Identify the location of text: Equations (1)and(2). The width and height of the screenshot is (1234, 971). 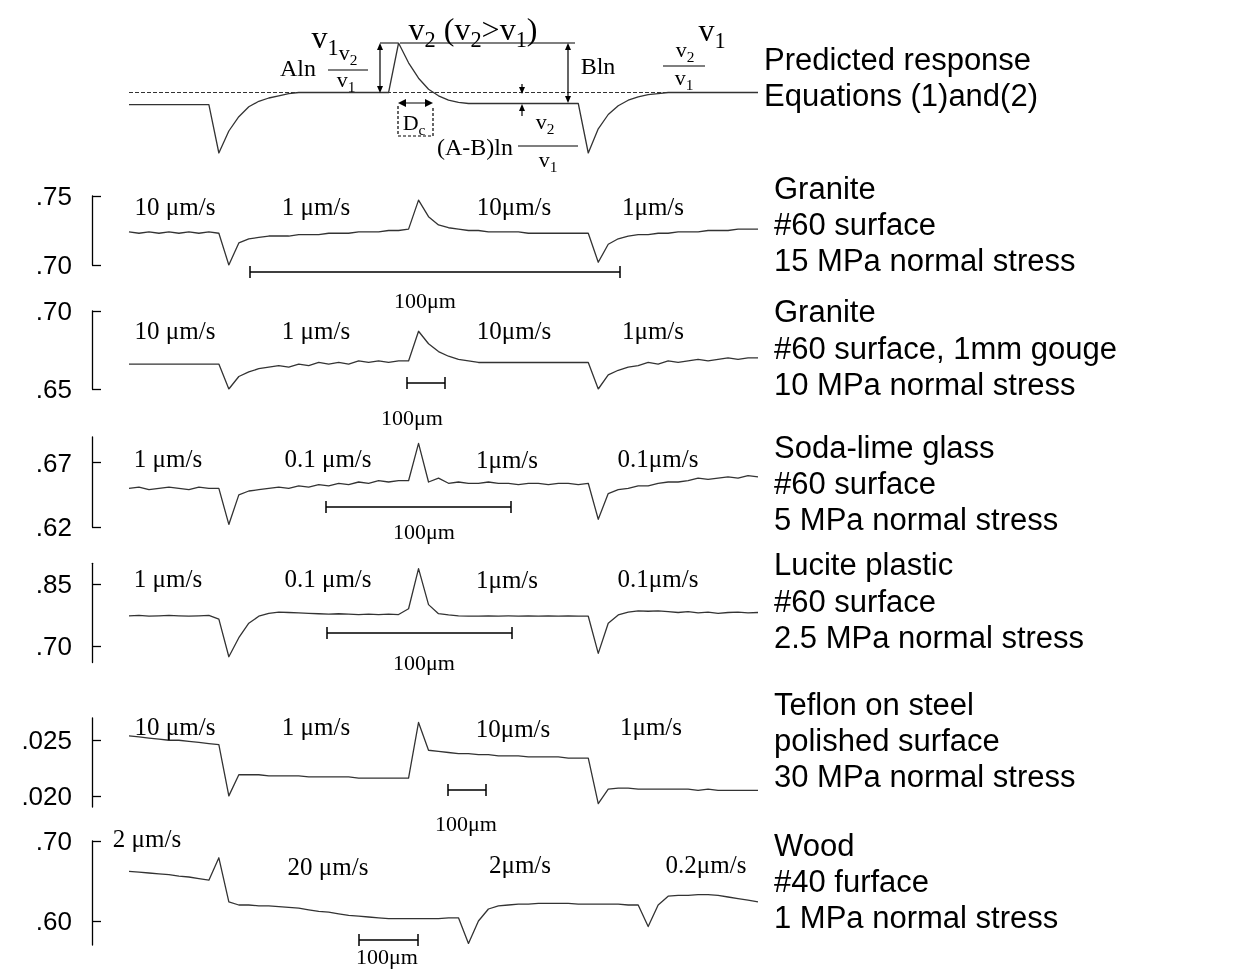
(901, 95).